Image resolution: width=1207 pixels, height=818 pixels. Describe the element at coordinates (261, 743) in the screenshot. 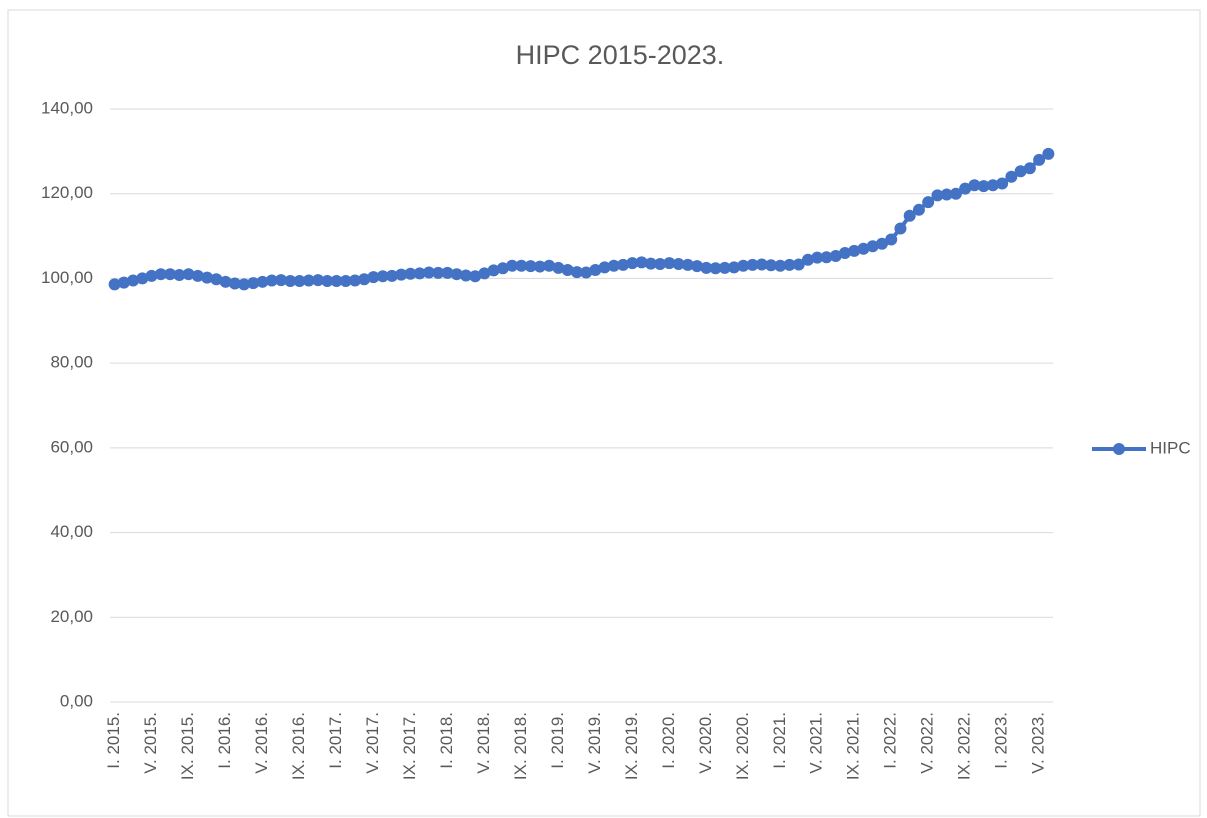

I see `x-tick-label: V. 2016.` at that location.